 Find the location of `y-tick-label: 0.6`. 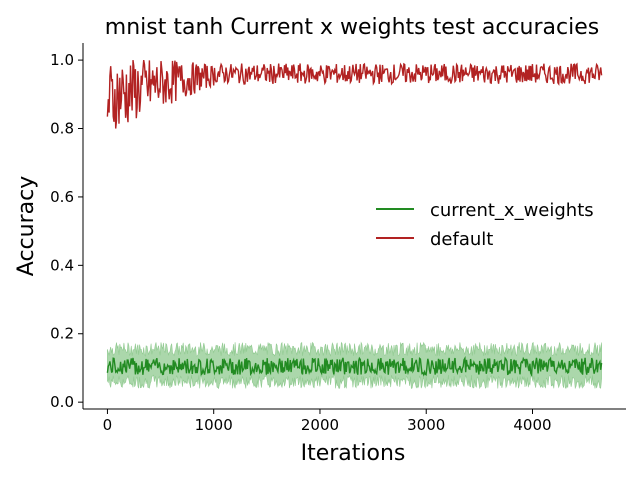

y-tick-label: 0.6 is located at coordinates (62, 197).